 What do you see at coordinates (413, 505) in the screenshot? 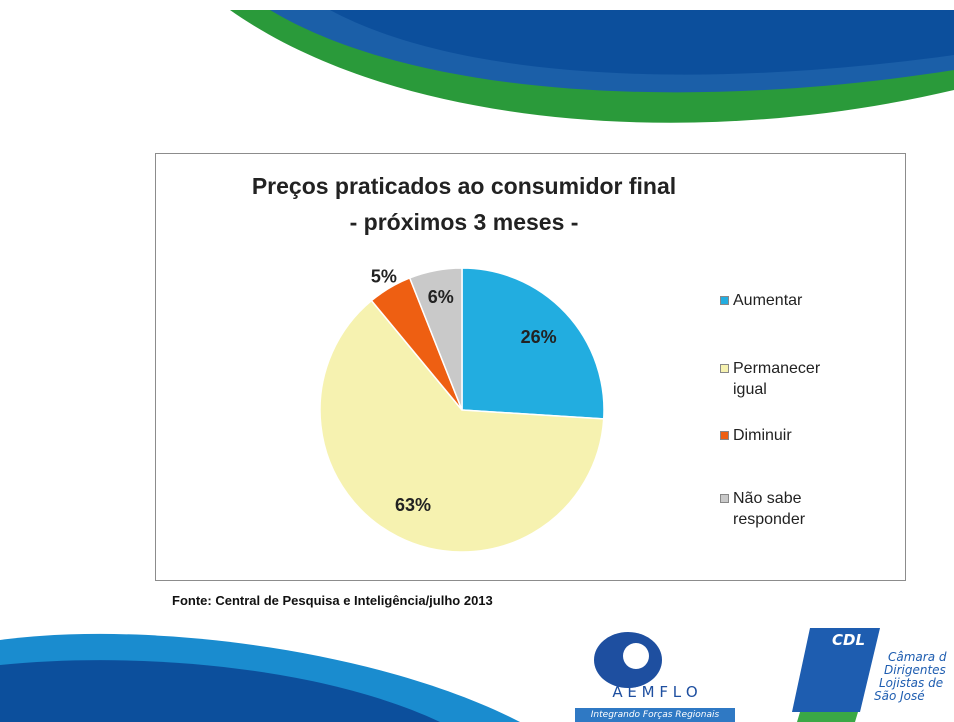
I see `data-label: 63%` at bounding box center [413, 505].